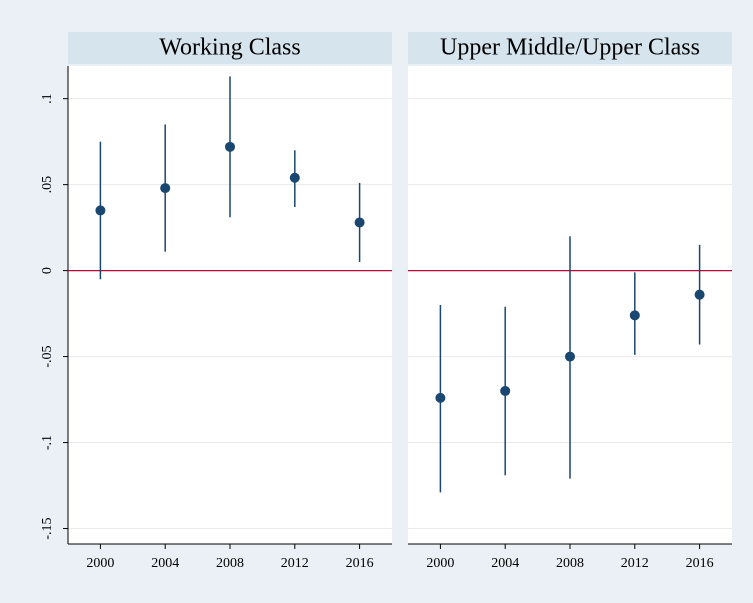 The width and height of the screenshot is (753, 603). I want to click on y-tick-label: -.1, so click(47, 442).